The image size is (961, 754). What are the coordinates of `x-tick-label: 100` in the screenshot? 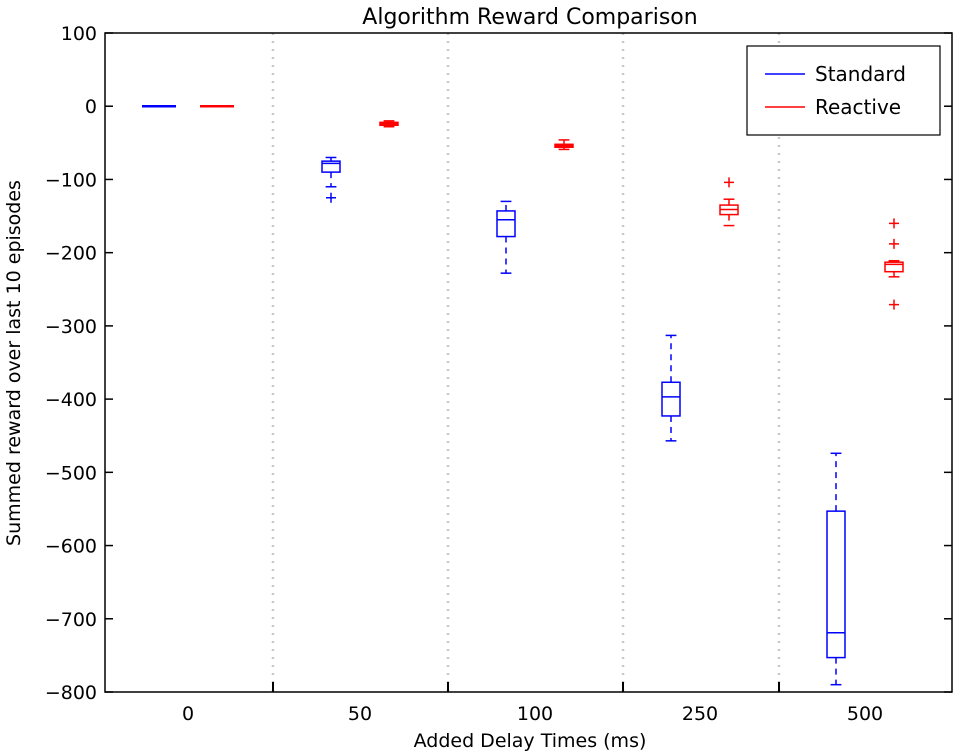 It's located at (535, 714).